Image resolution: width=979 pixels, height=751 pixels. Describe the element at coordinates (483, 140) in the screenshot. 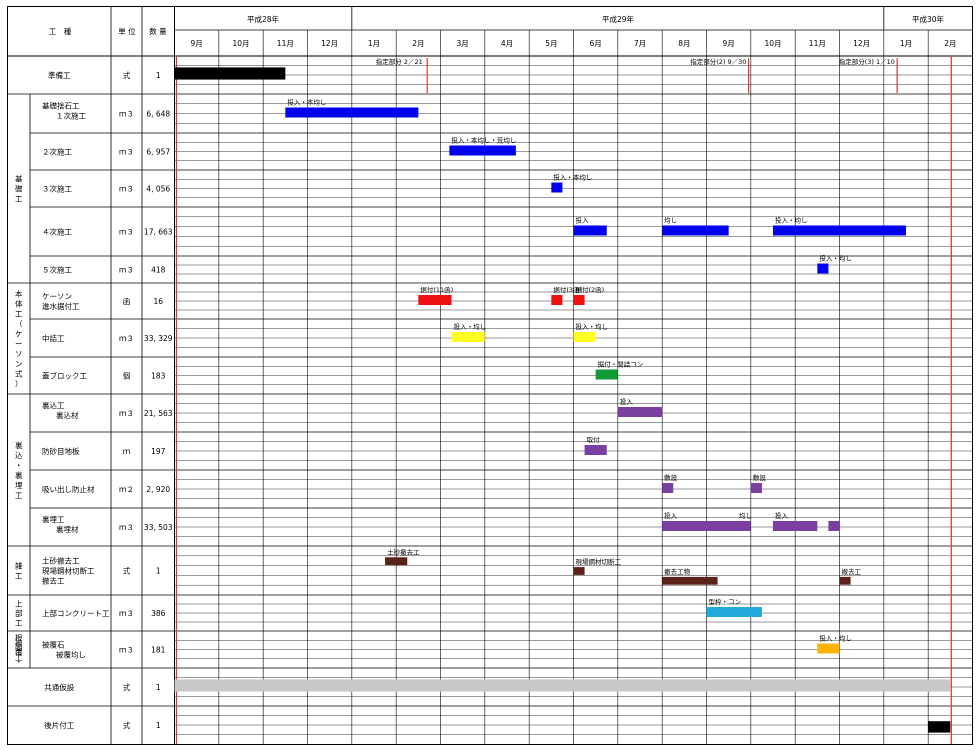

I see `bar-label: 投入・本均し・荒均し` at that location.